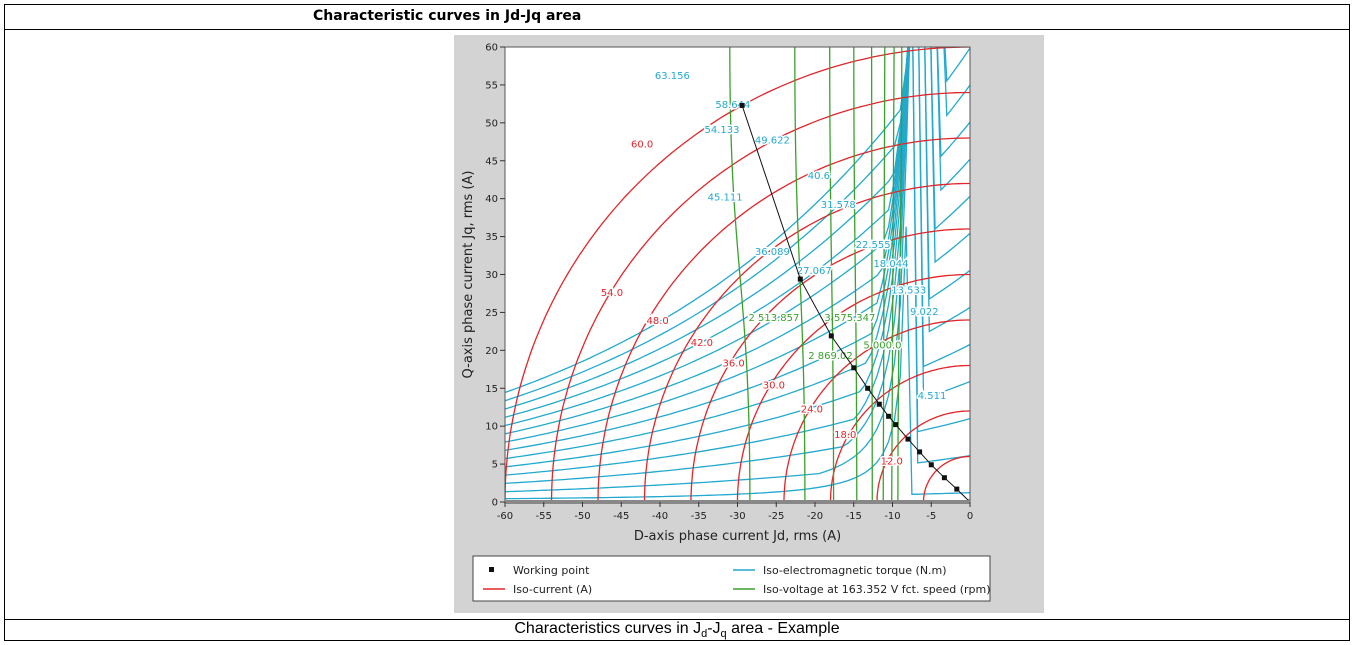  What do you see at coordinates (931, 516) in the screenshot?
I see `x-tick-label: -5` at bounding box center [931, 516].